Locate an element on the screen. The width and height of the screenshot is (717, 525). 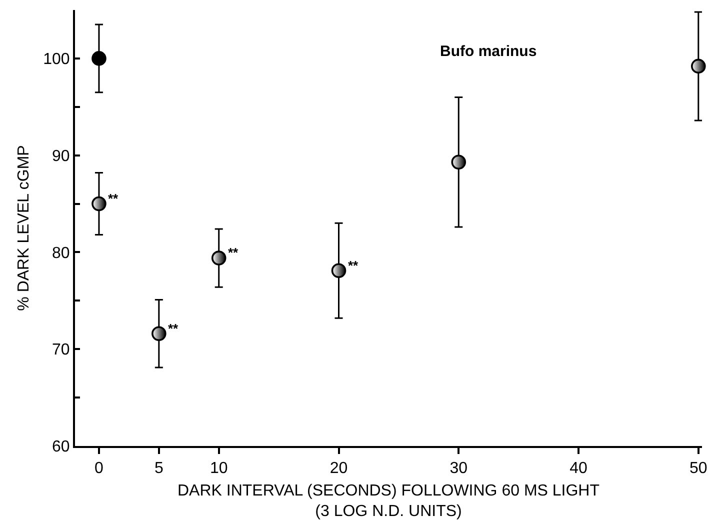
y-tick-label: 70 is located at coordinates (61, 350).